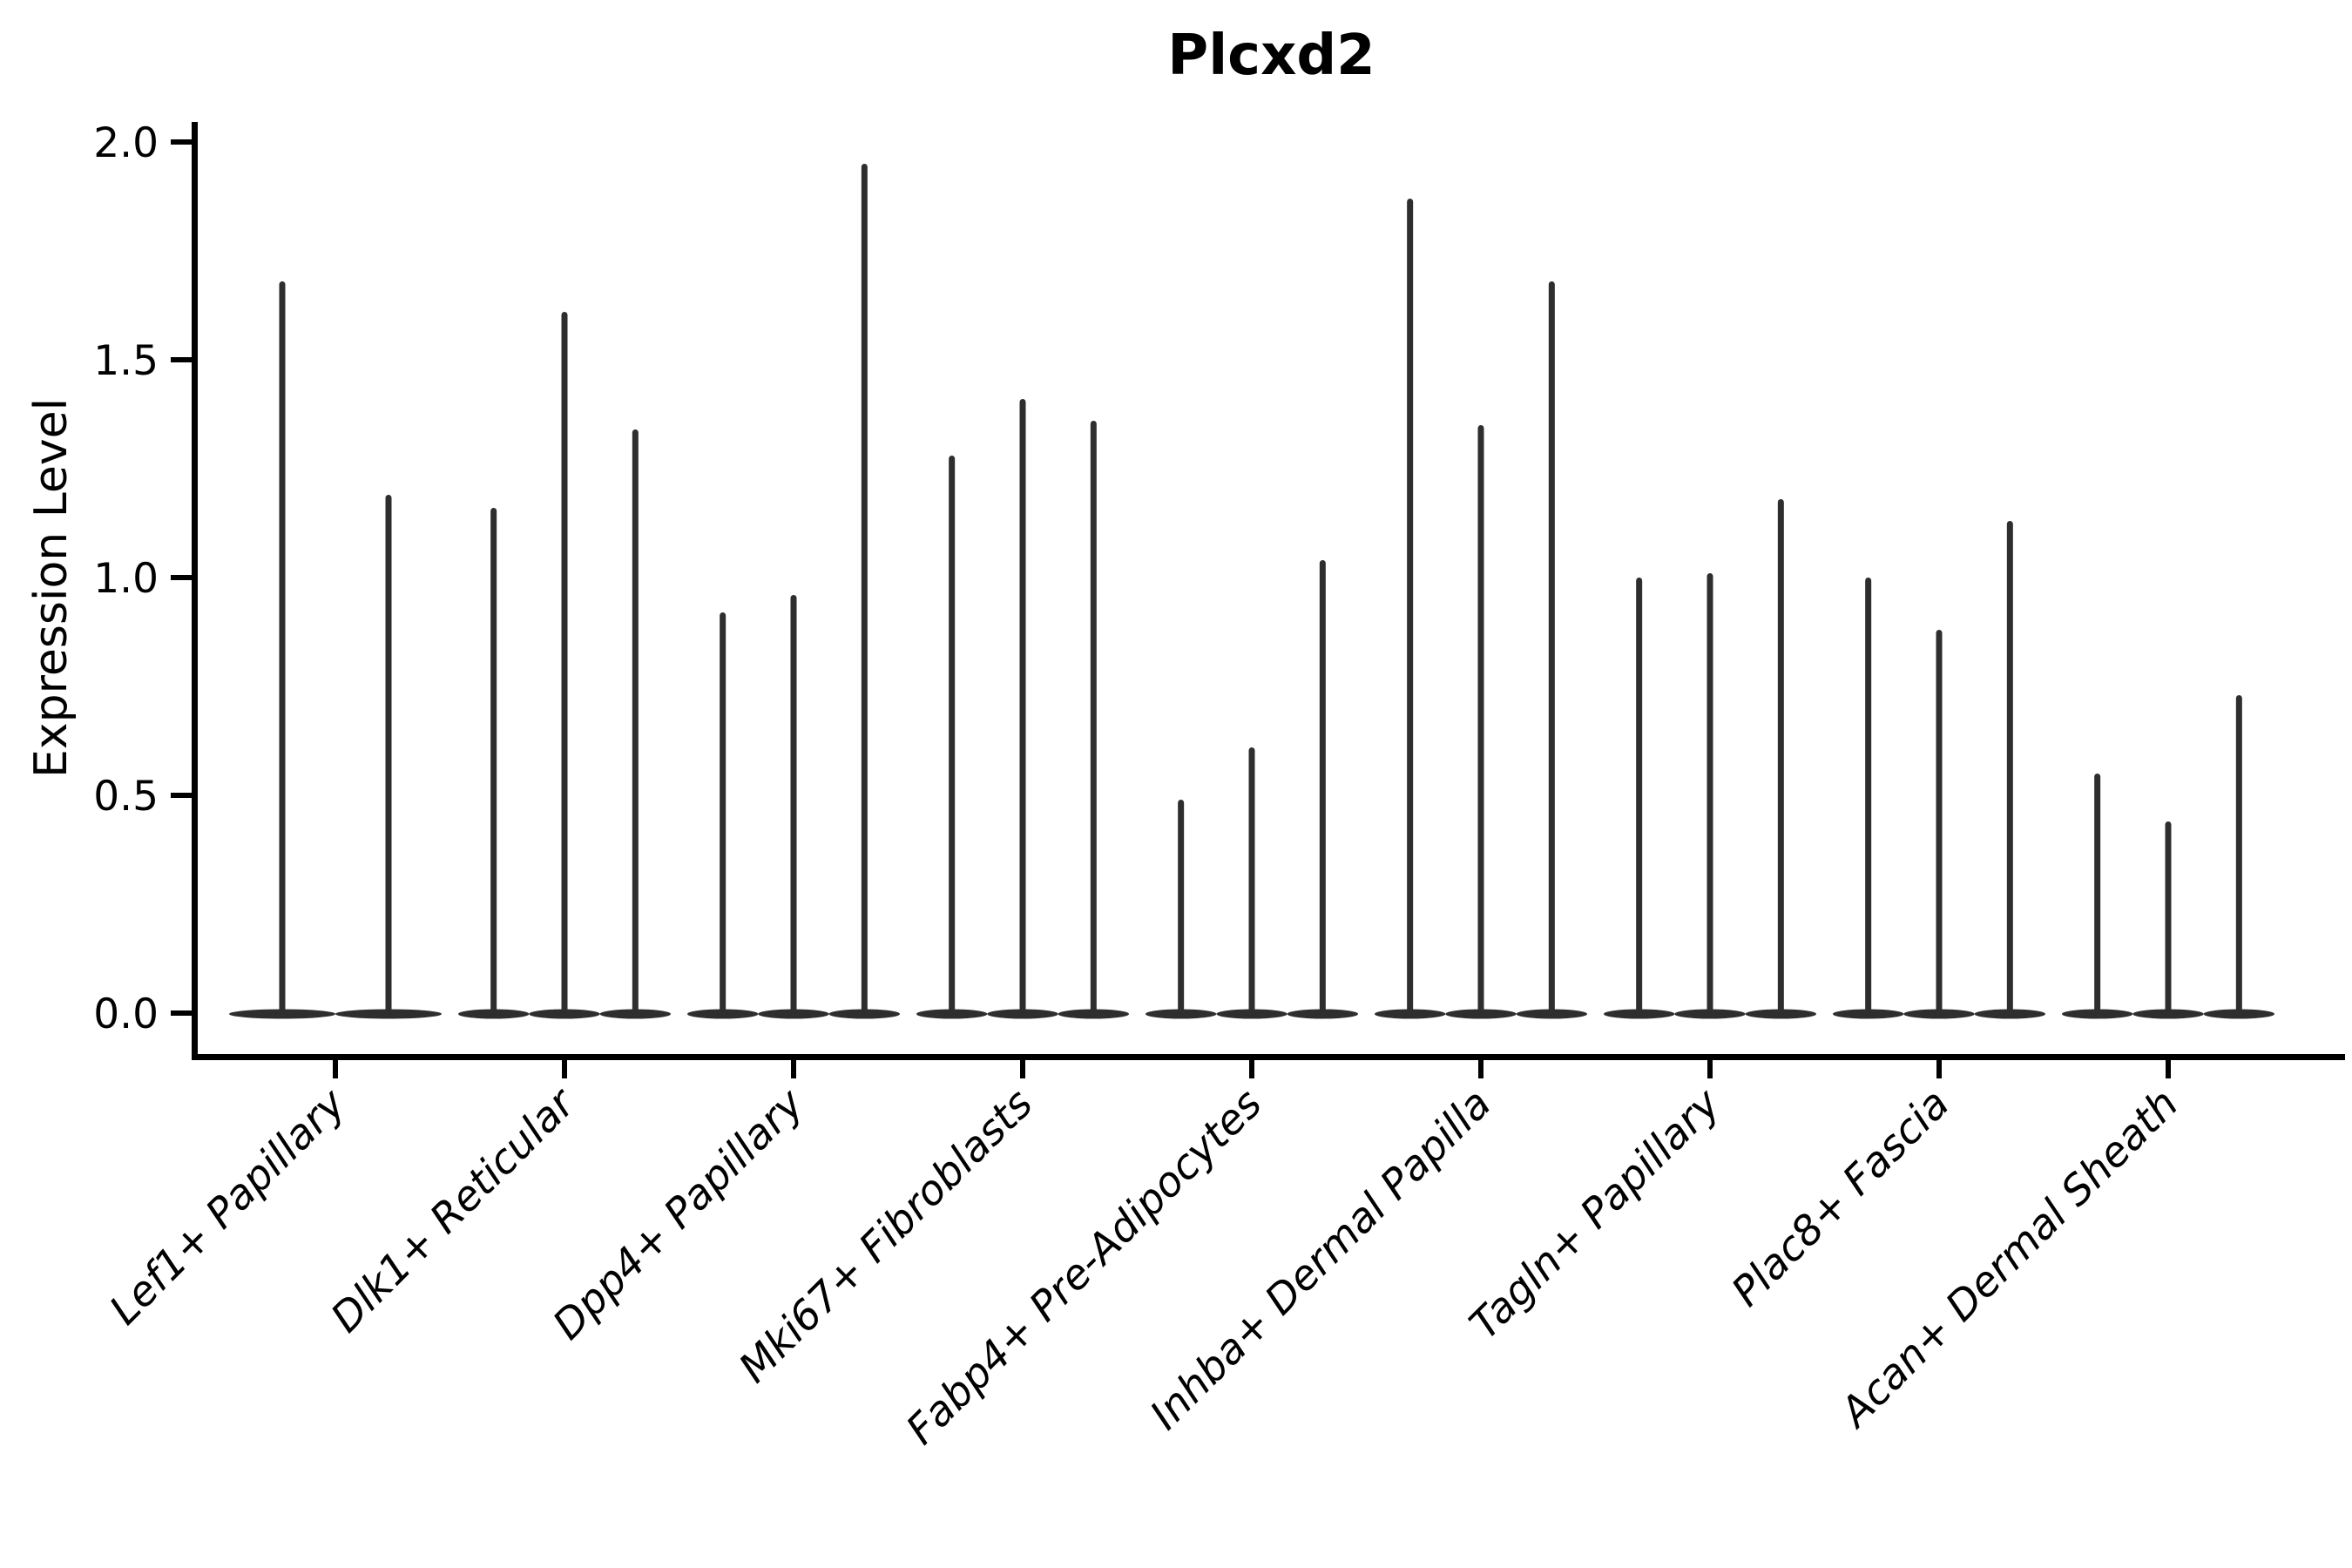  Describe the element at coordinates (1596, 1214) in the screenshot. I see `x-tick-label: Tagln+ Papillary` at that location.